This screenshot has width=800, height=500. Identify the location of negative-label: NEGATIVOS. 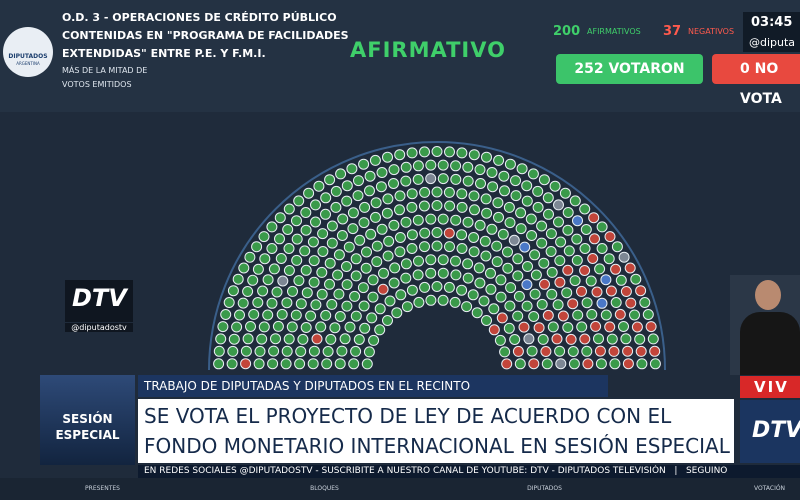
(711, 31).